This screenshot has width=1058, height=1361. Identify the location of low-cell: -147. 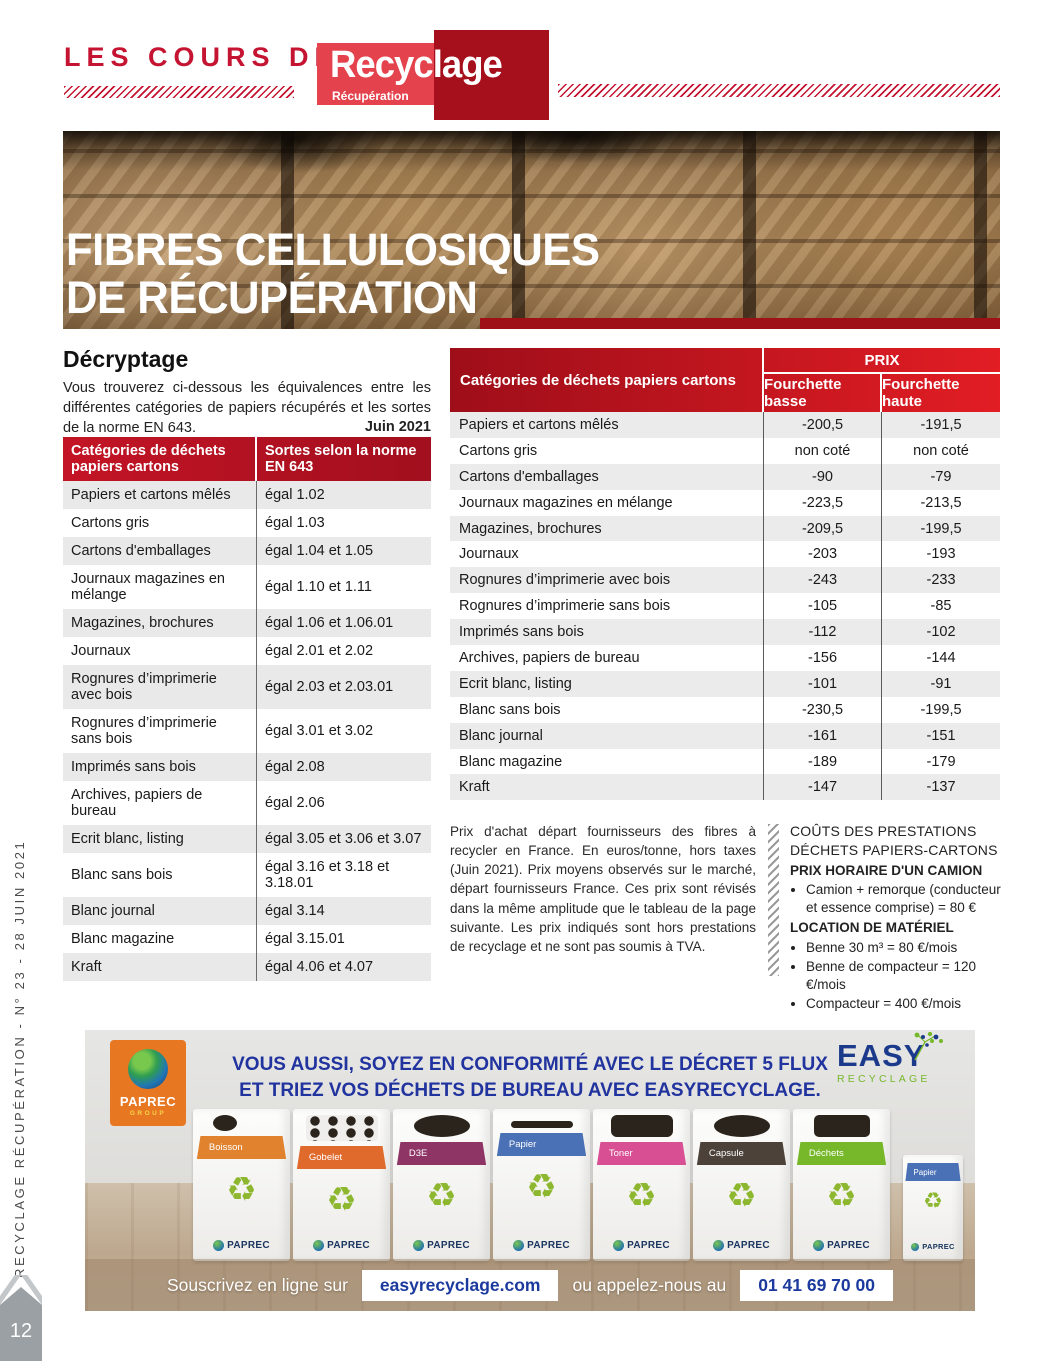
(823, 787).